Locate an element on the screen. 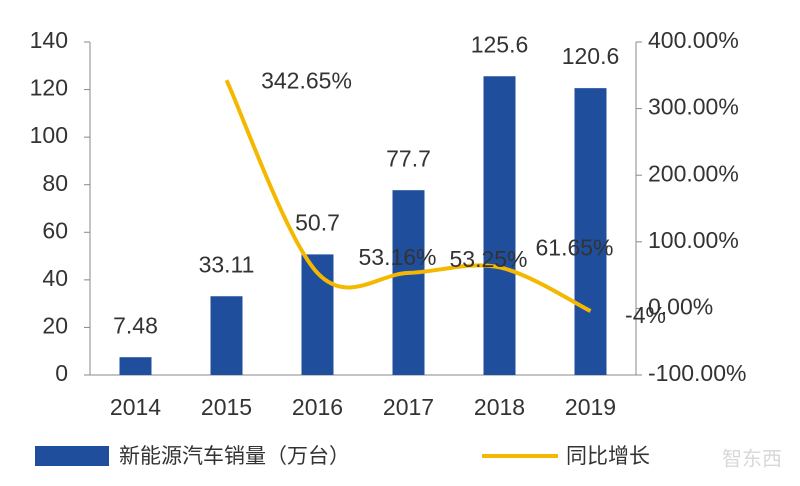  y-tick-label: 60 is located at coordinates (55, 230).